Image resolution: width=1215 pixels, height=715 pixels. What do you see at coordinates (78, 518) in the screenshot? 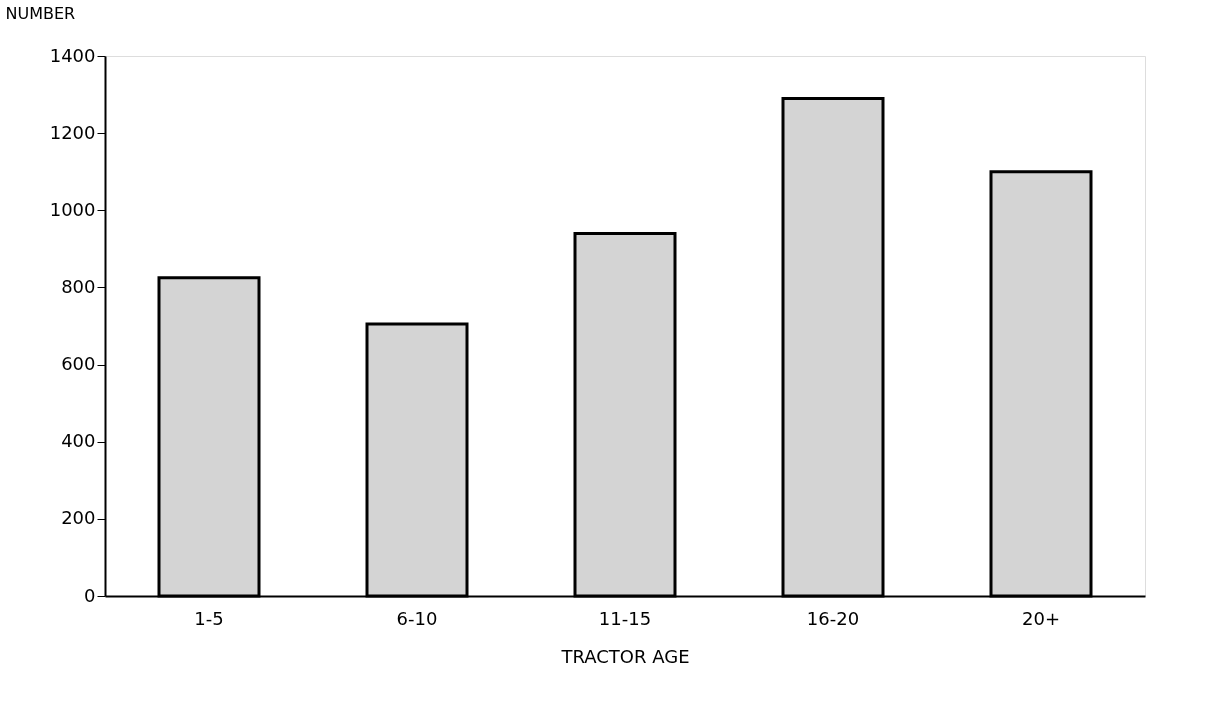
I see `y-tick-label: 200` at bounding box center [78, 518].